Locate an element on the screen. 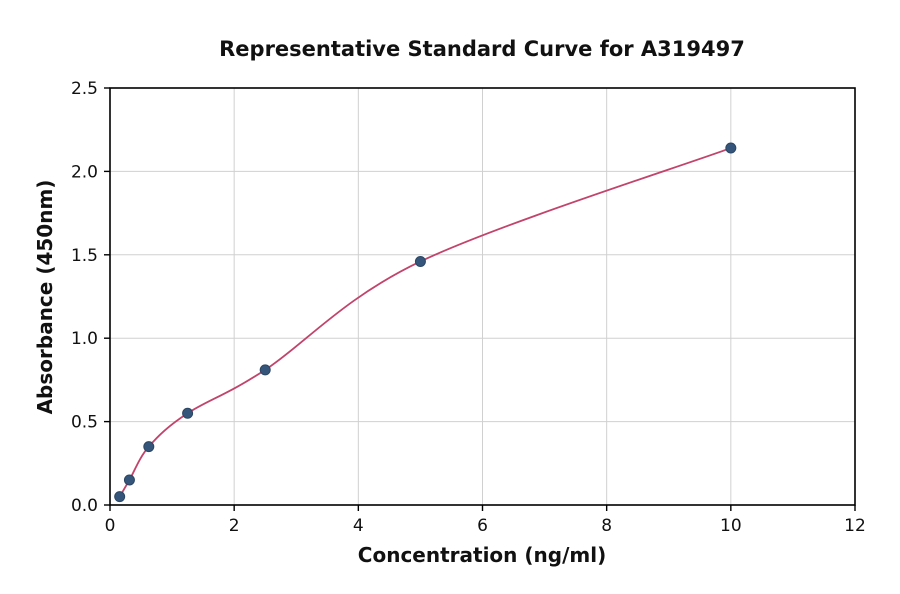 This screenshot has height=594, width=900. x-tick-label: 10 is located at coordinates (731, 526).